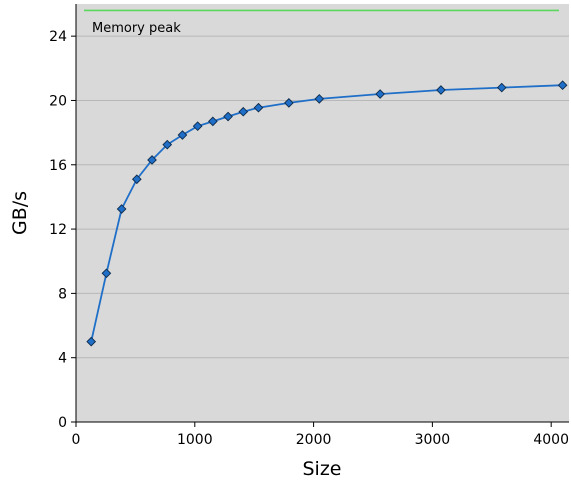  I want to click on x-tick-label: 3000, so click(433, 440).